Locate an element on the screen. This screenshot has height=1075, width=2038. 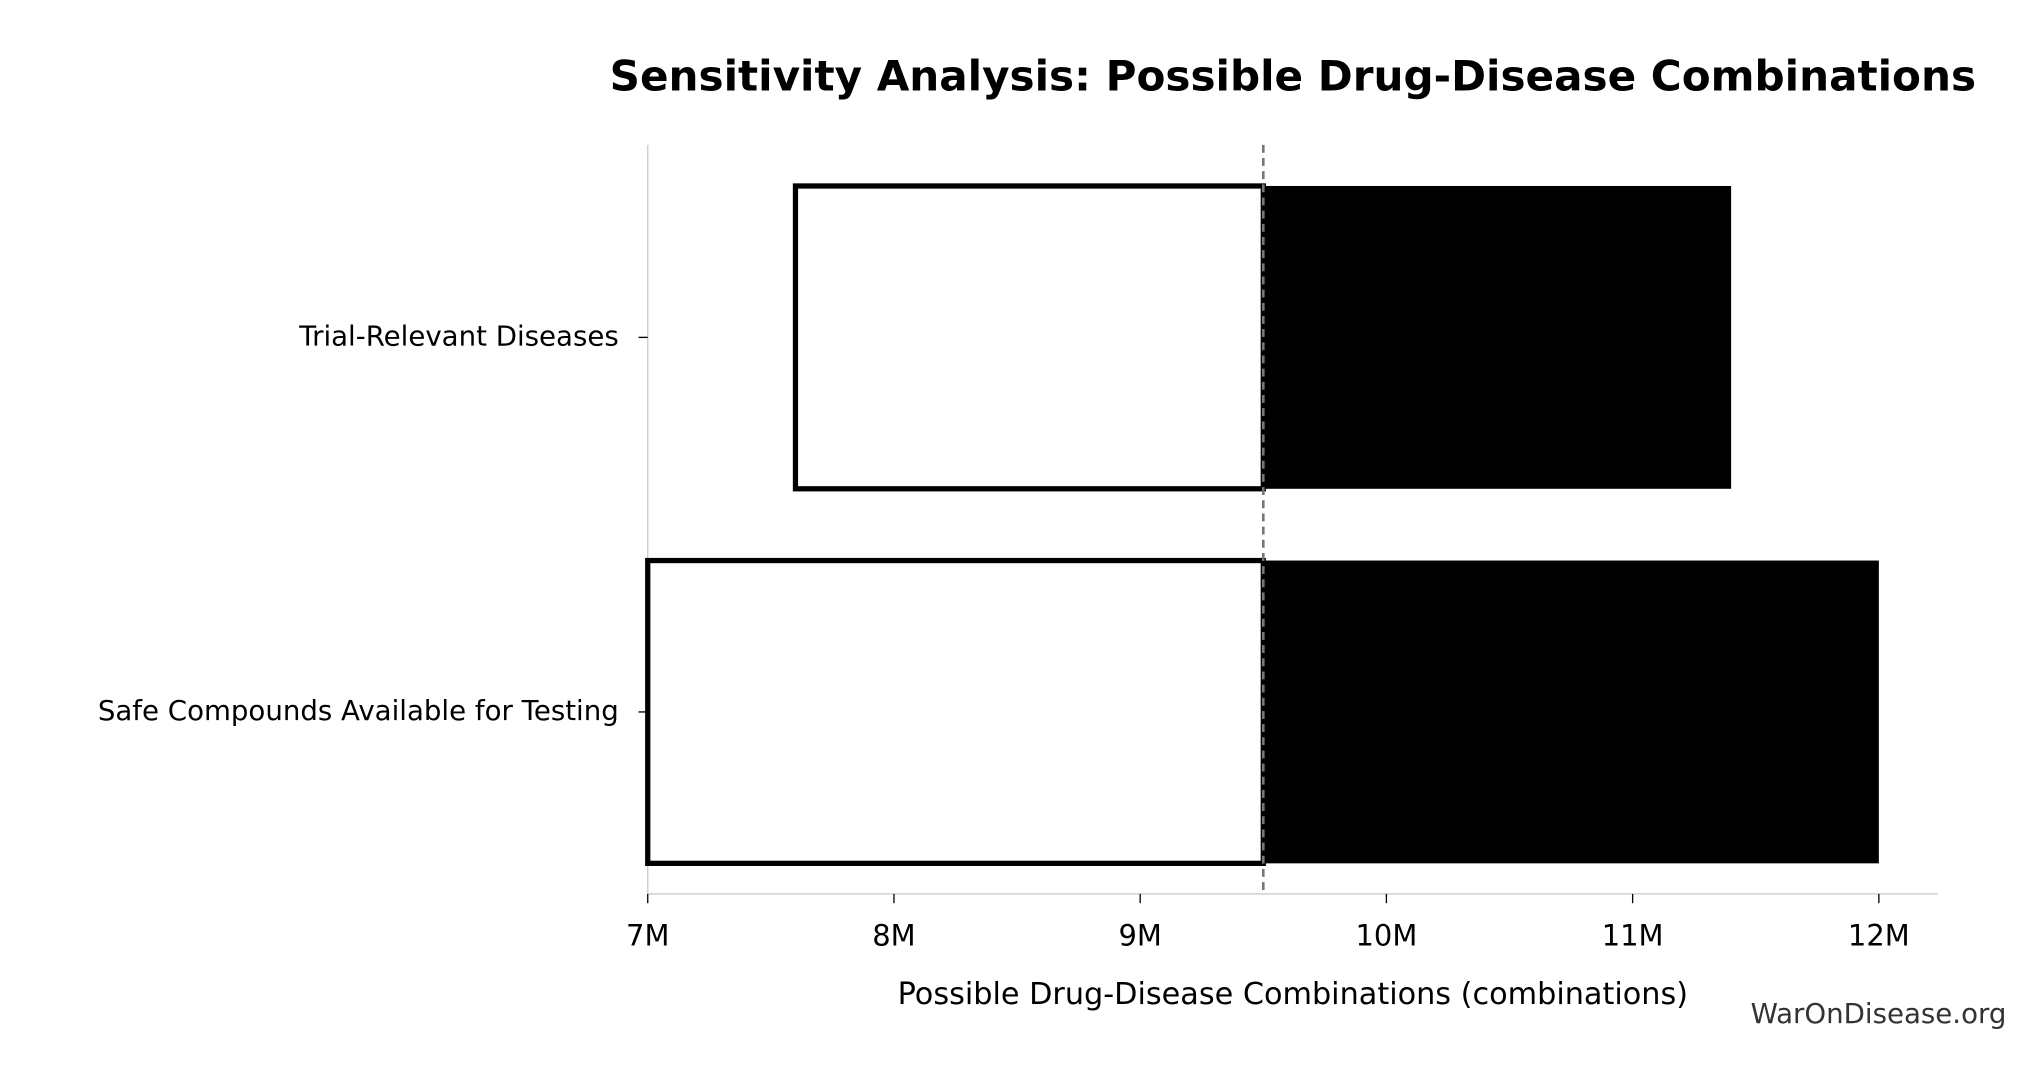
x-tick-label: 10M is located at coordinates (1386, 935).